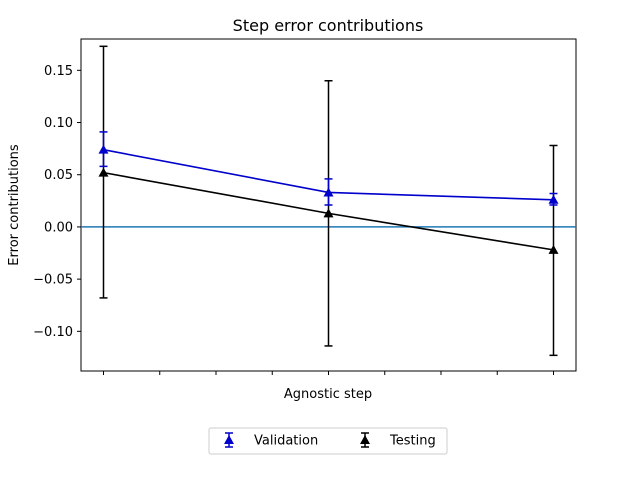 This screenshot has width=640, height=480. Describe the element at coordinates (14, 205) in the screenshot. I see `y-axis-label: Error contributions` at that location.